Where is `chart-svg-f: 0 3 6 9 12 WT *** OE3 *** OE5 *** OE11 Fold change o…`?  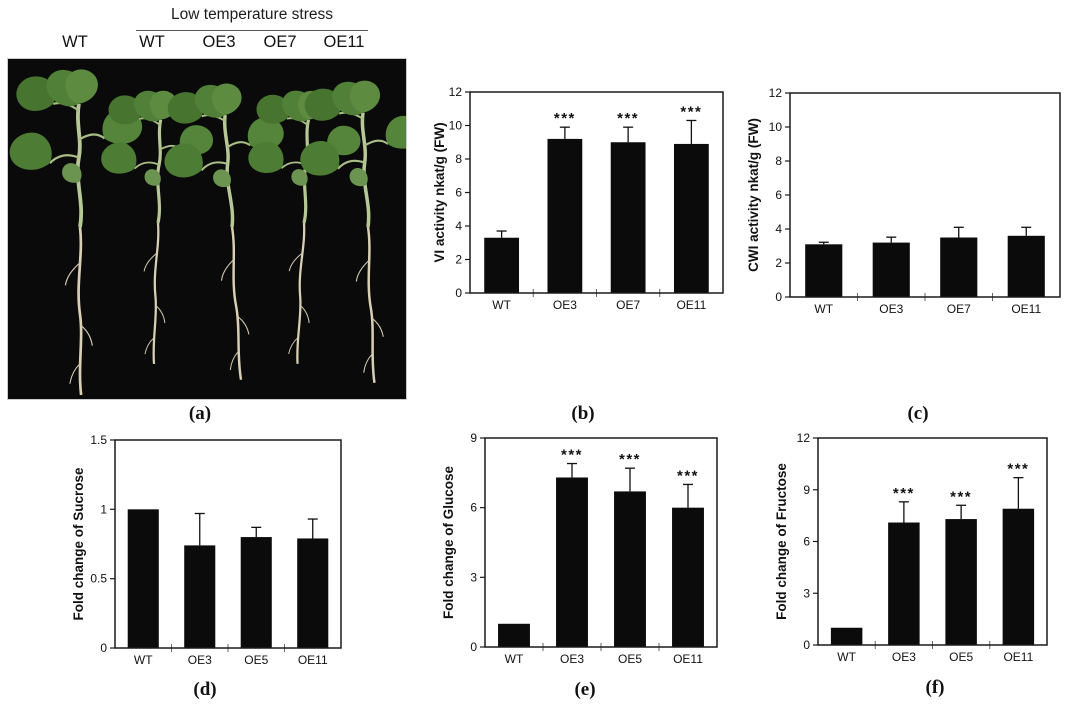 chart-svg-f: 0 3 6 9 12 WT *** OE3 *** OE5 *** OE11 Fold change o… is located at coordinates (911, 547).